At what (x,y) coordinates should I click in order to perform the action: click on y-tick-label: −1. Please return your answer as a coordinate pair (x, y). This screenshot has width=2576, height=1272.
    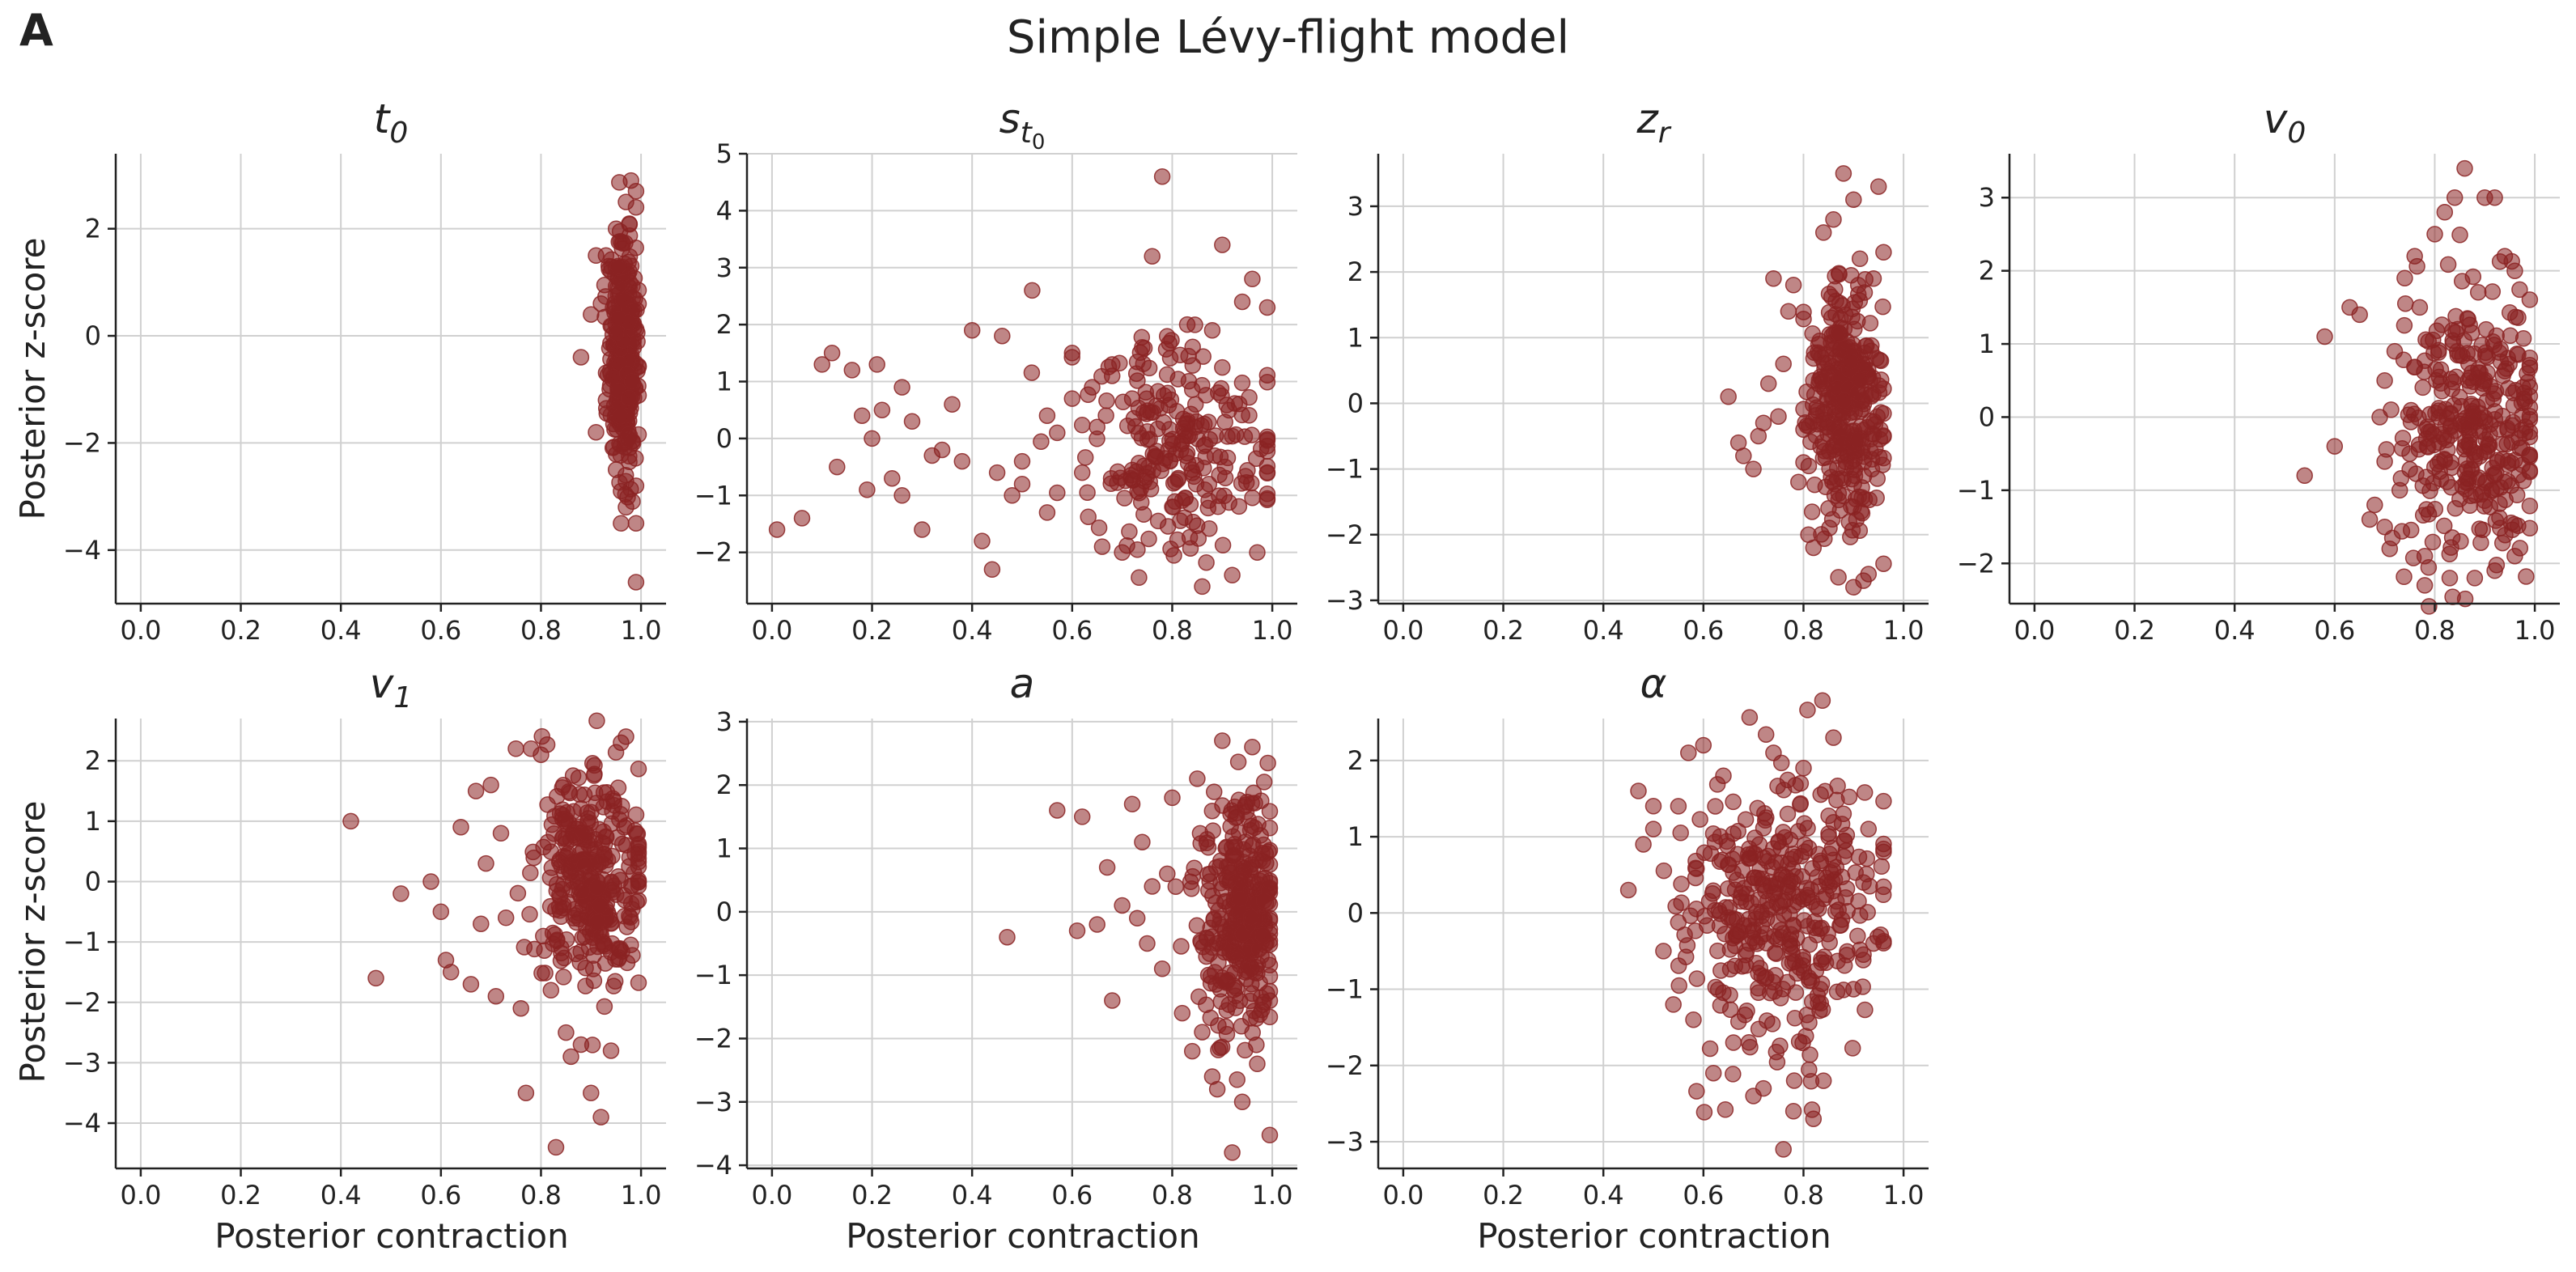
    Looking at the image, I should click on (713, 975).